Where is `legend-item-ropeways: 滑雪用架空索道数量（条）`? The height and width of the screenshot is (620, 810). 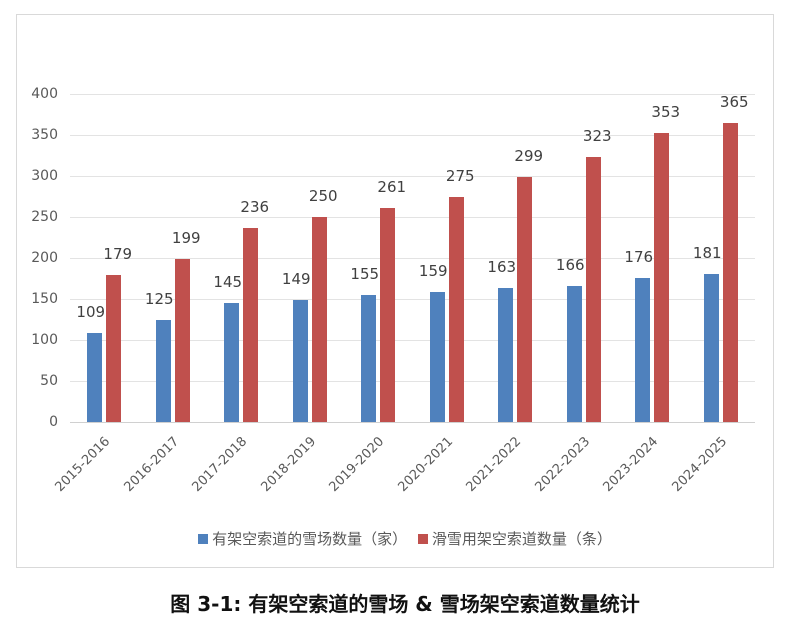 legend-item-ropeways: 滑雪用架空索道数量（条） is located at coordinates (514, 538).